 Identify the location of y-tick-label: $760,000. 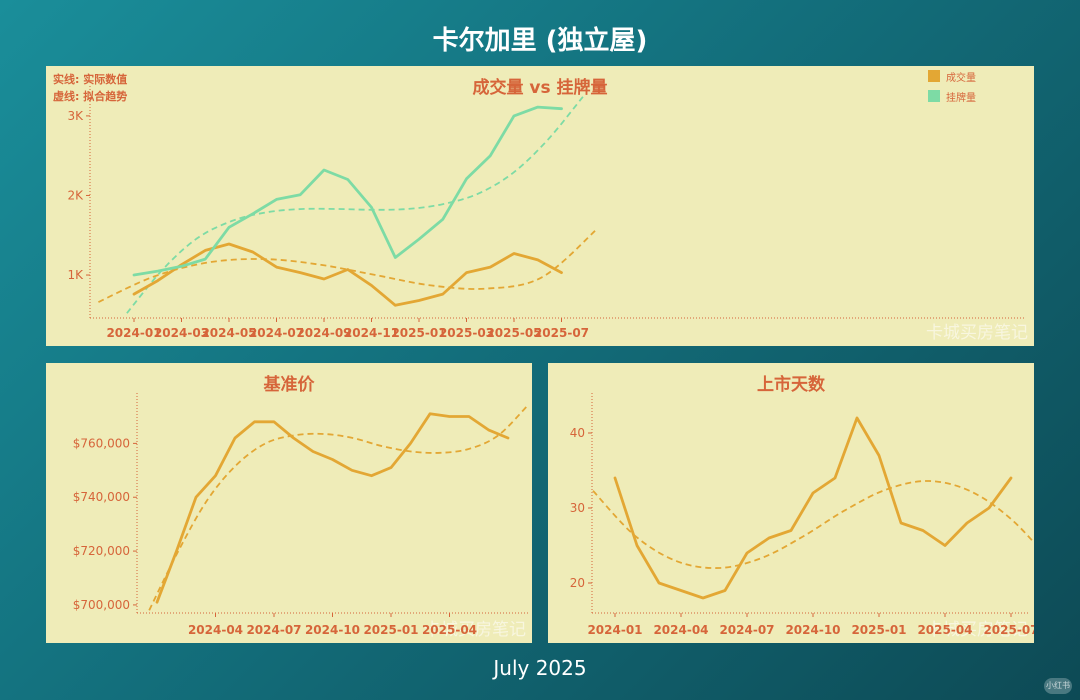
(101, 443).